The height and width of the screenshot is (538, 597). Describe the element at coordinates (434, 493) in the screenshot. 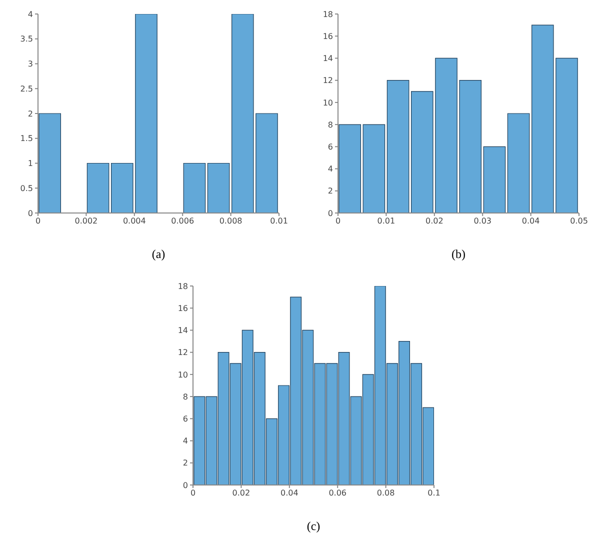

I see `x-tick-label: 0.1` at that location.